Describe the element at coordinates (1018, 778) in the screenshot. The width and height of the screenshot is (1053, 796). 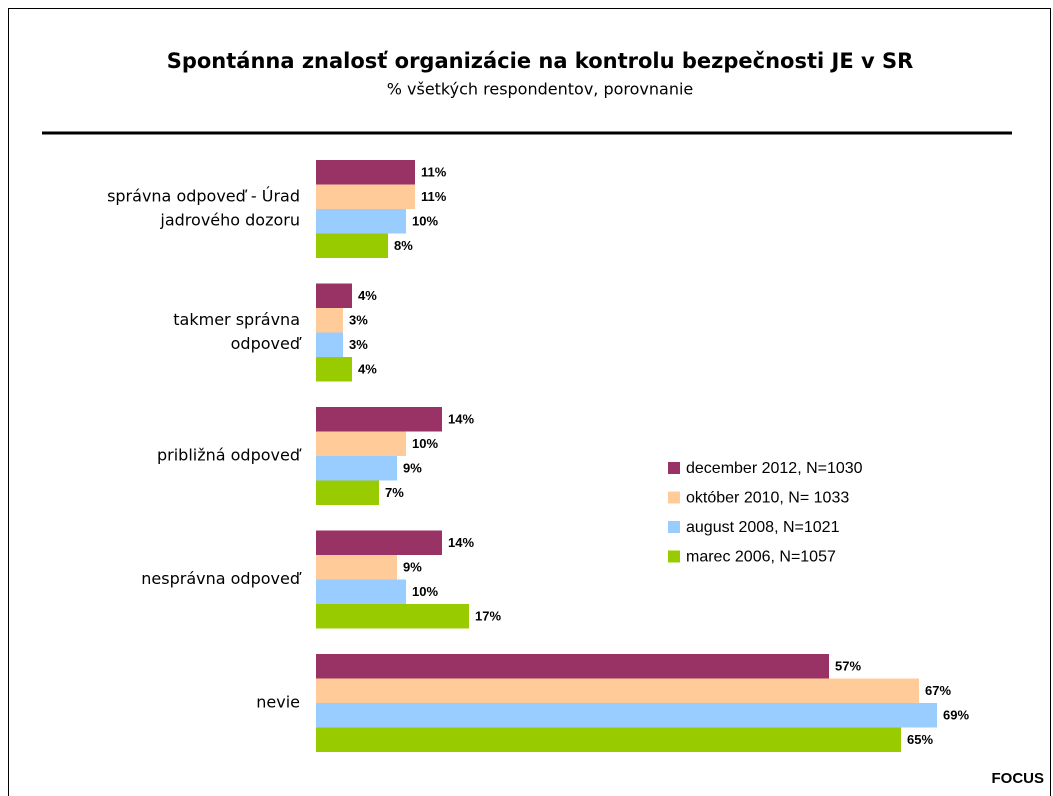
I see `source: FOCUS` at that location.